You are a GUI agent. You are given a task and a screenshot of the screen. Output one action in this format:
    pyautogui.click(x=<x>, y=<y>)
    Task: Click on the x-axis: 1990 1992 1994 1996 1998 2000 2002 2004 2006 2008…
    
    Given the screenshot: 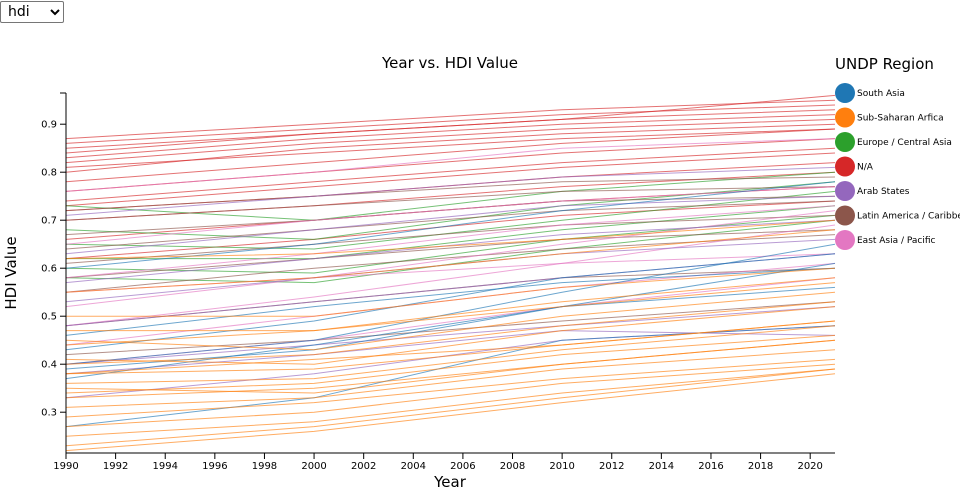 What is the action you would take?
    pyautogui.click(x=444, y=462)
    